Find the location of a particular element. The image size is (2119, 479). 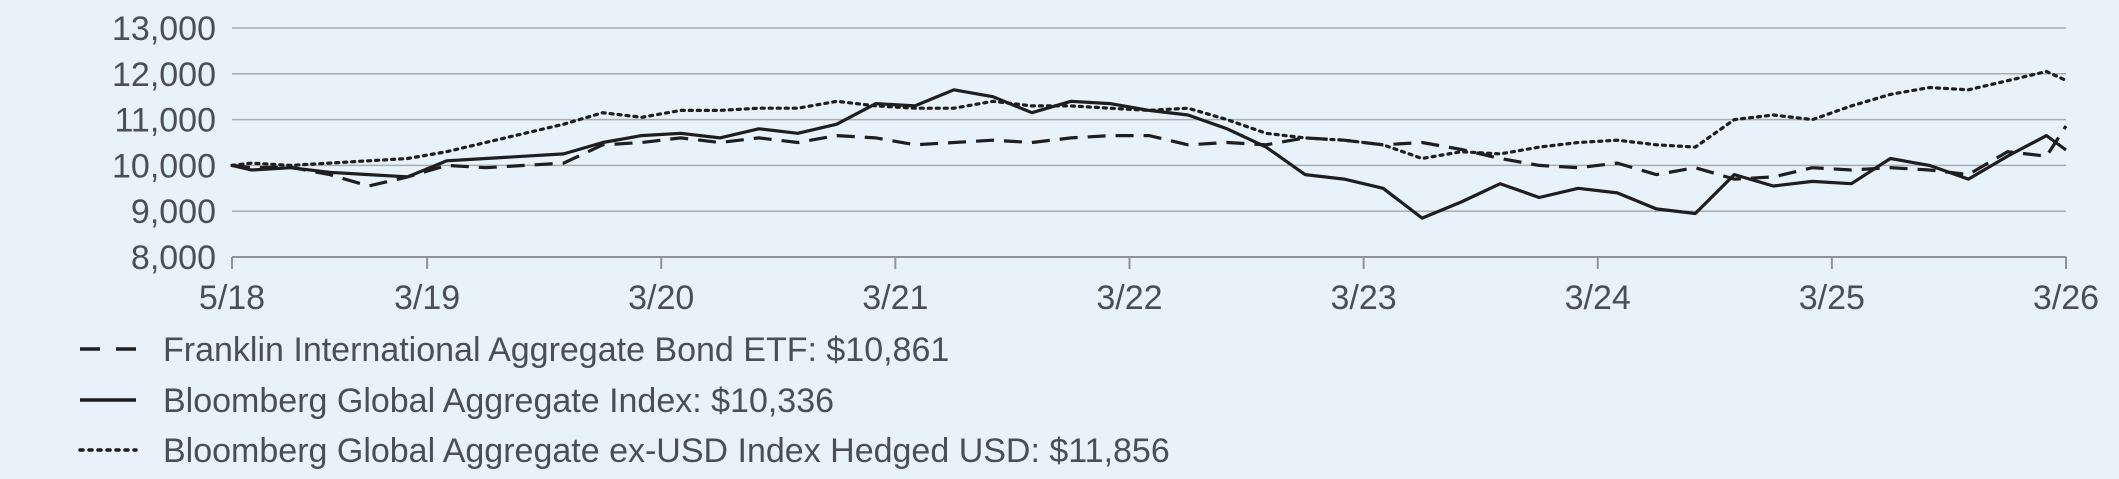

x-axis: 5/18 3/19 3/20 3/21 3/22 3/23 3/24 3/25 3/26 is located at coordinates (1149, 287).